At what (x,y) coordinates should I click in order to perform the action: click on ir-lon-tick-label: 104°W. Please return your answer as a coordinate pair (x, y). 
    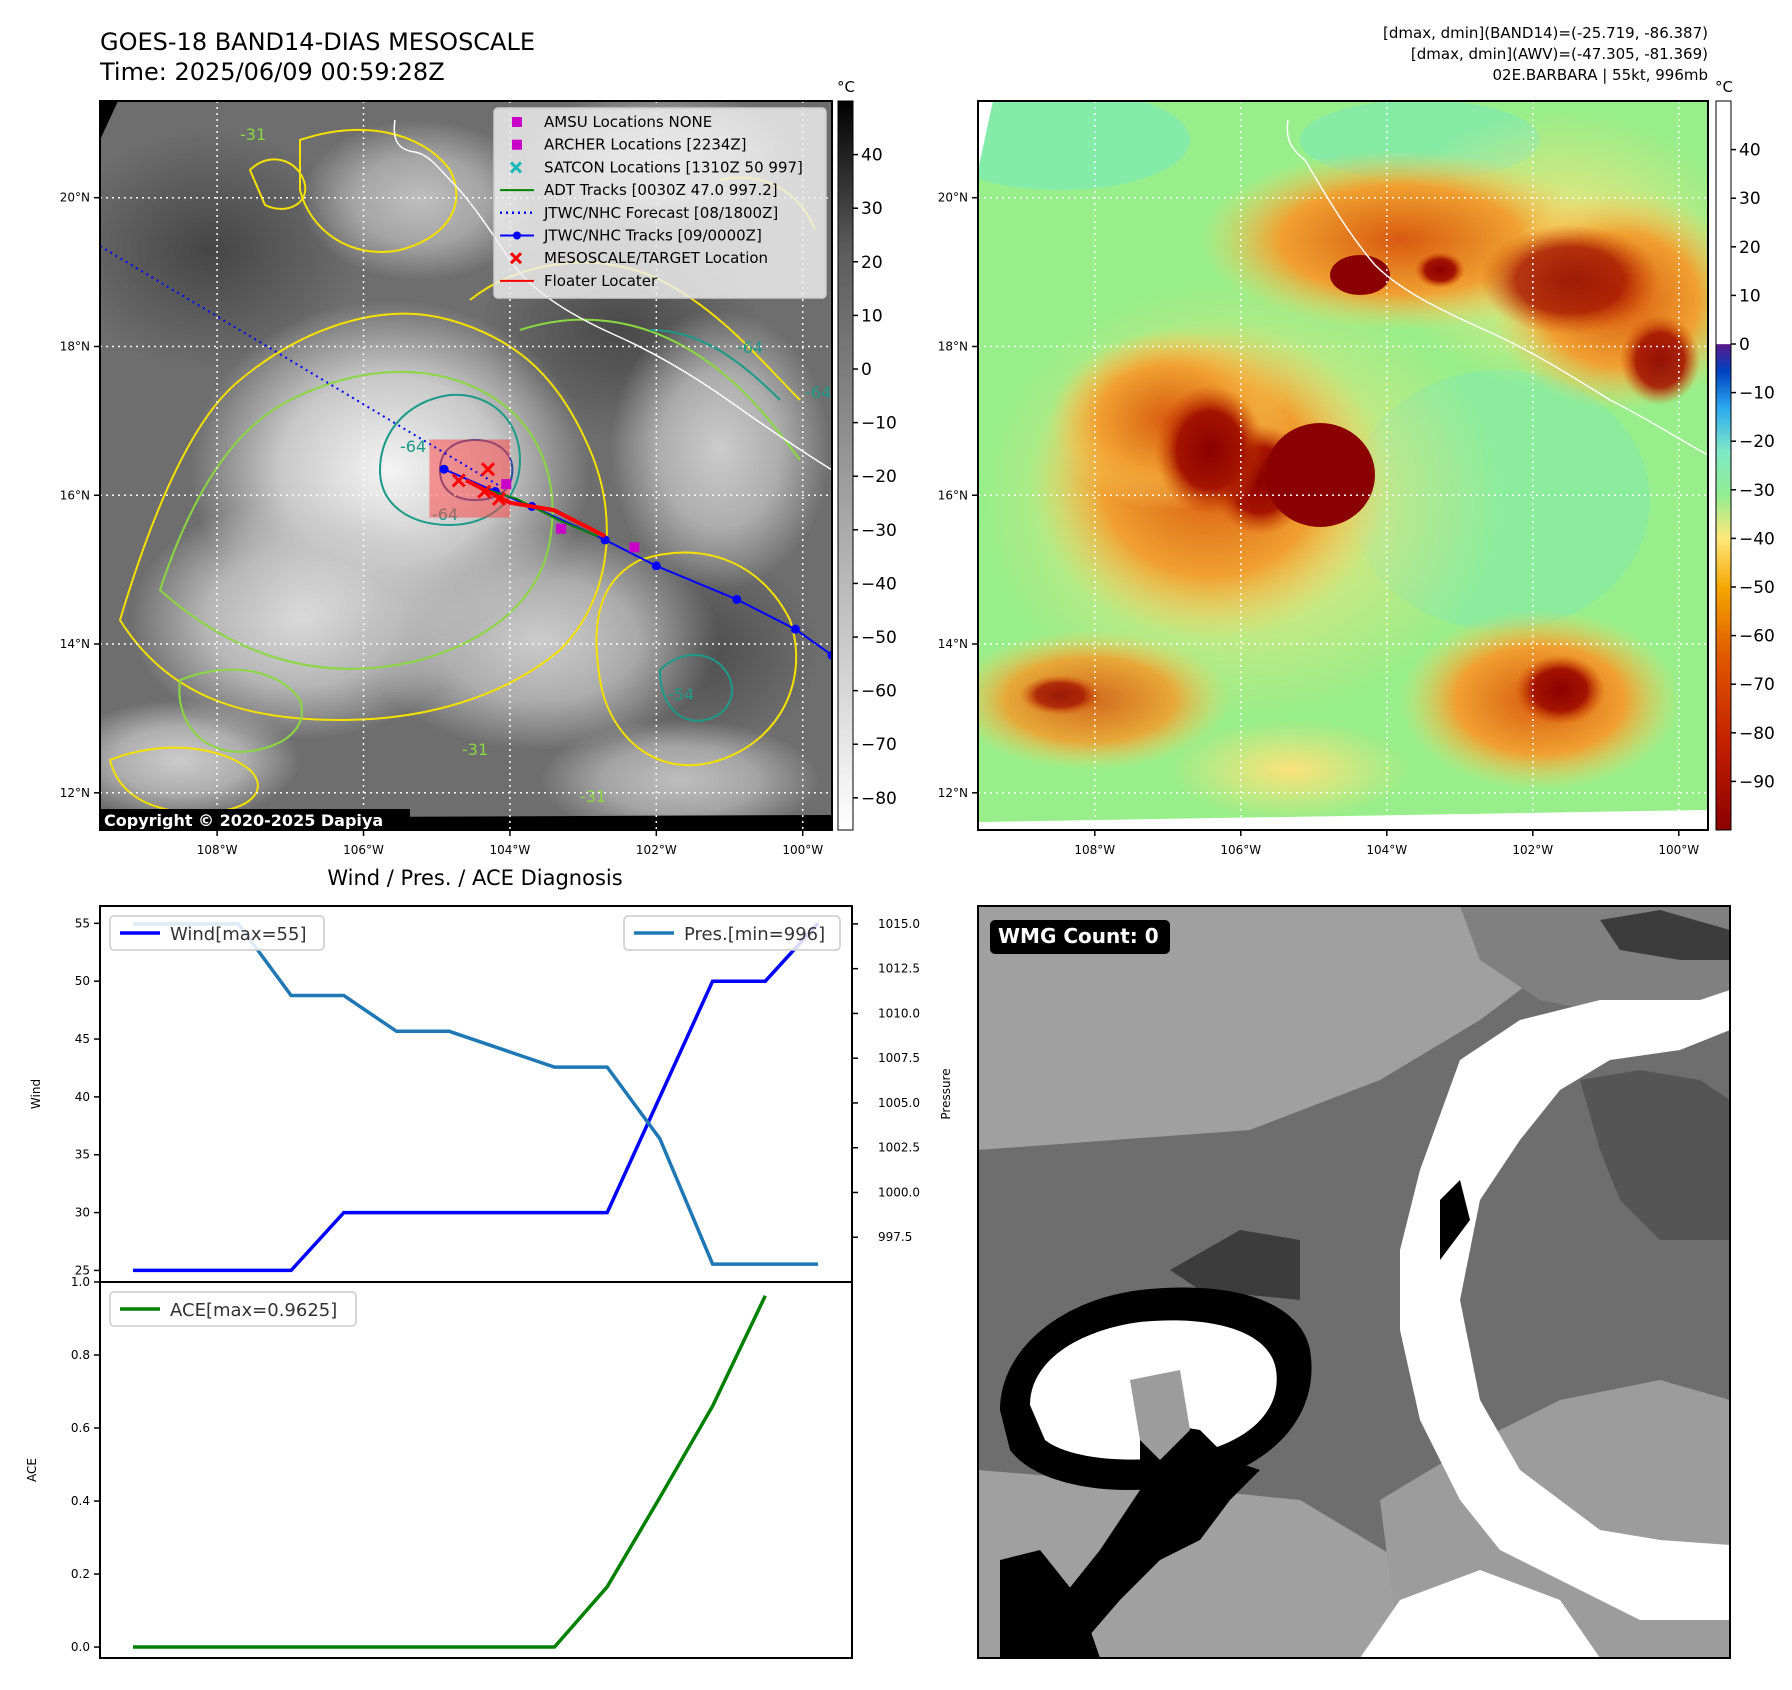
    Looking at the image, I should click on (510, 850).